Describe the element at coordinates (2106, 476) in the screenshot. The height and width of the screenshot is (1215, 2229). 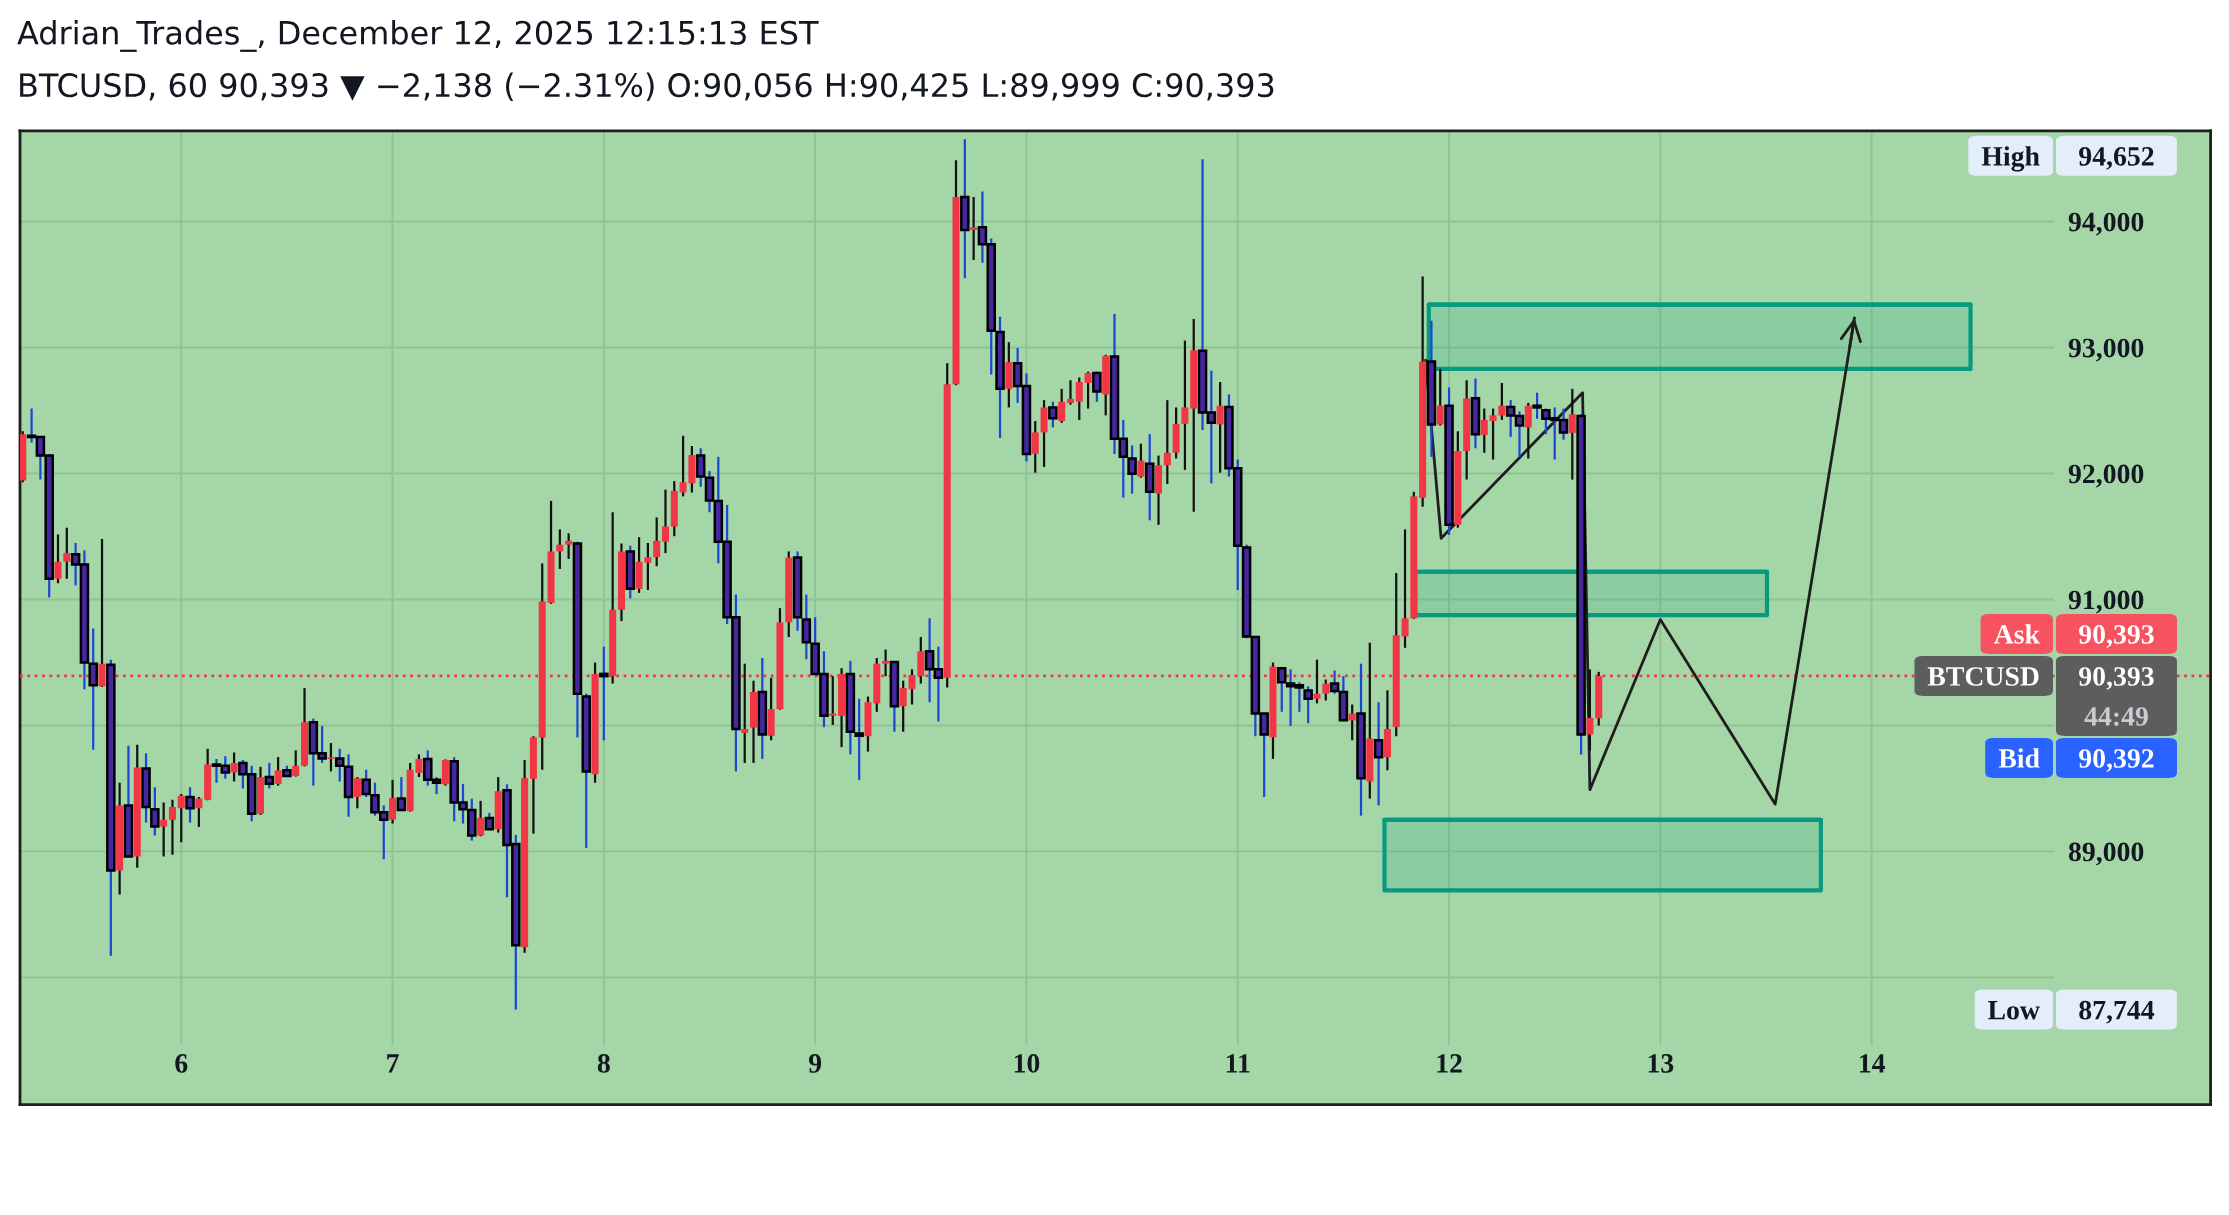
I see `y-tick-label: 92,000` at that location.